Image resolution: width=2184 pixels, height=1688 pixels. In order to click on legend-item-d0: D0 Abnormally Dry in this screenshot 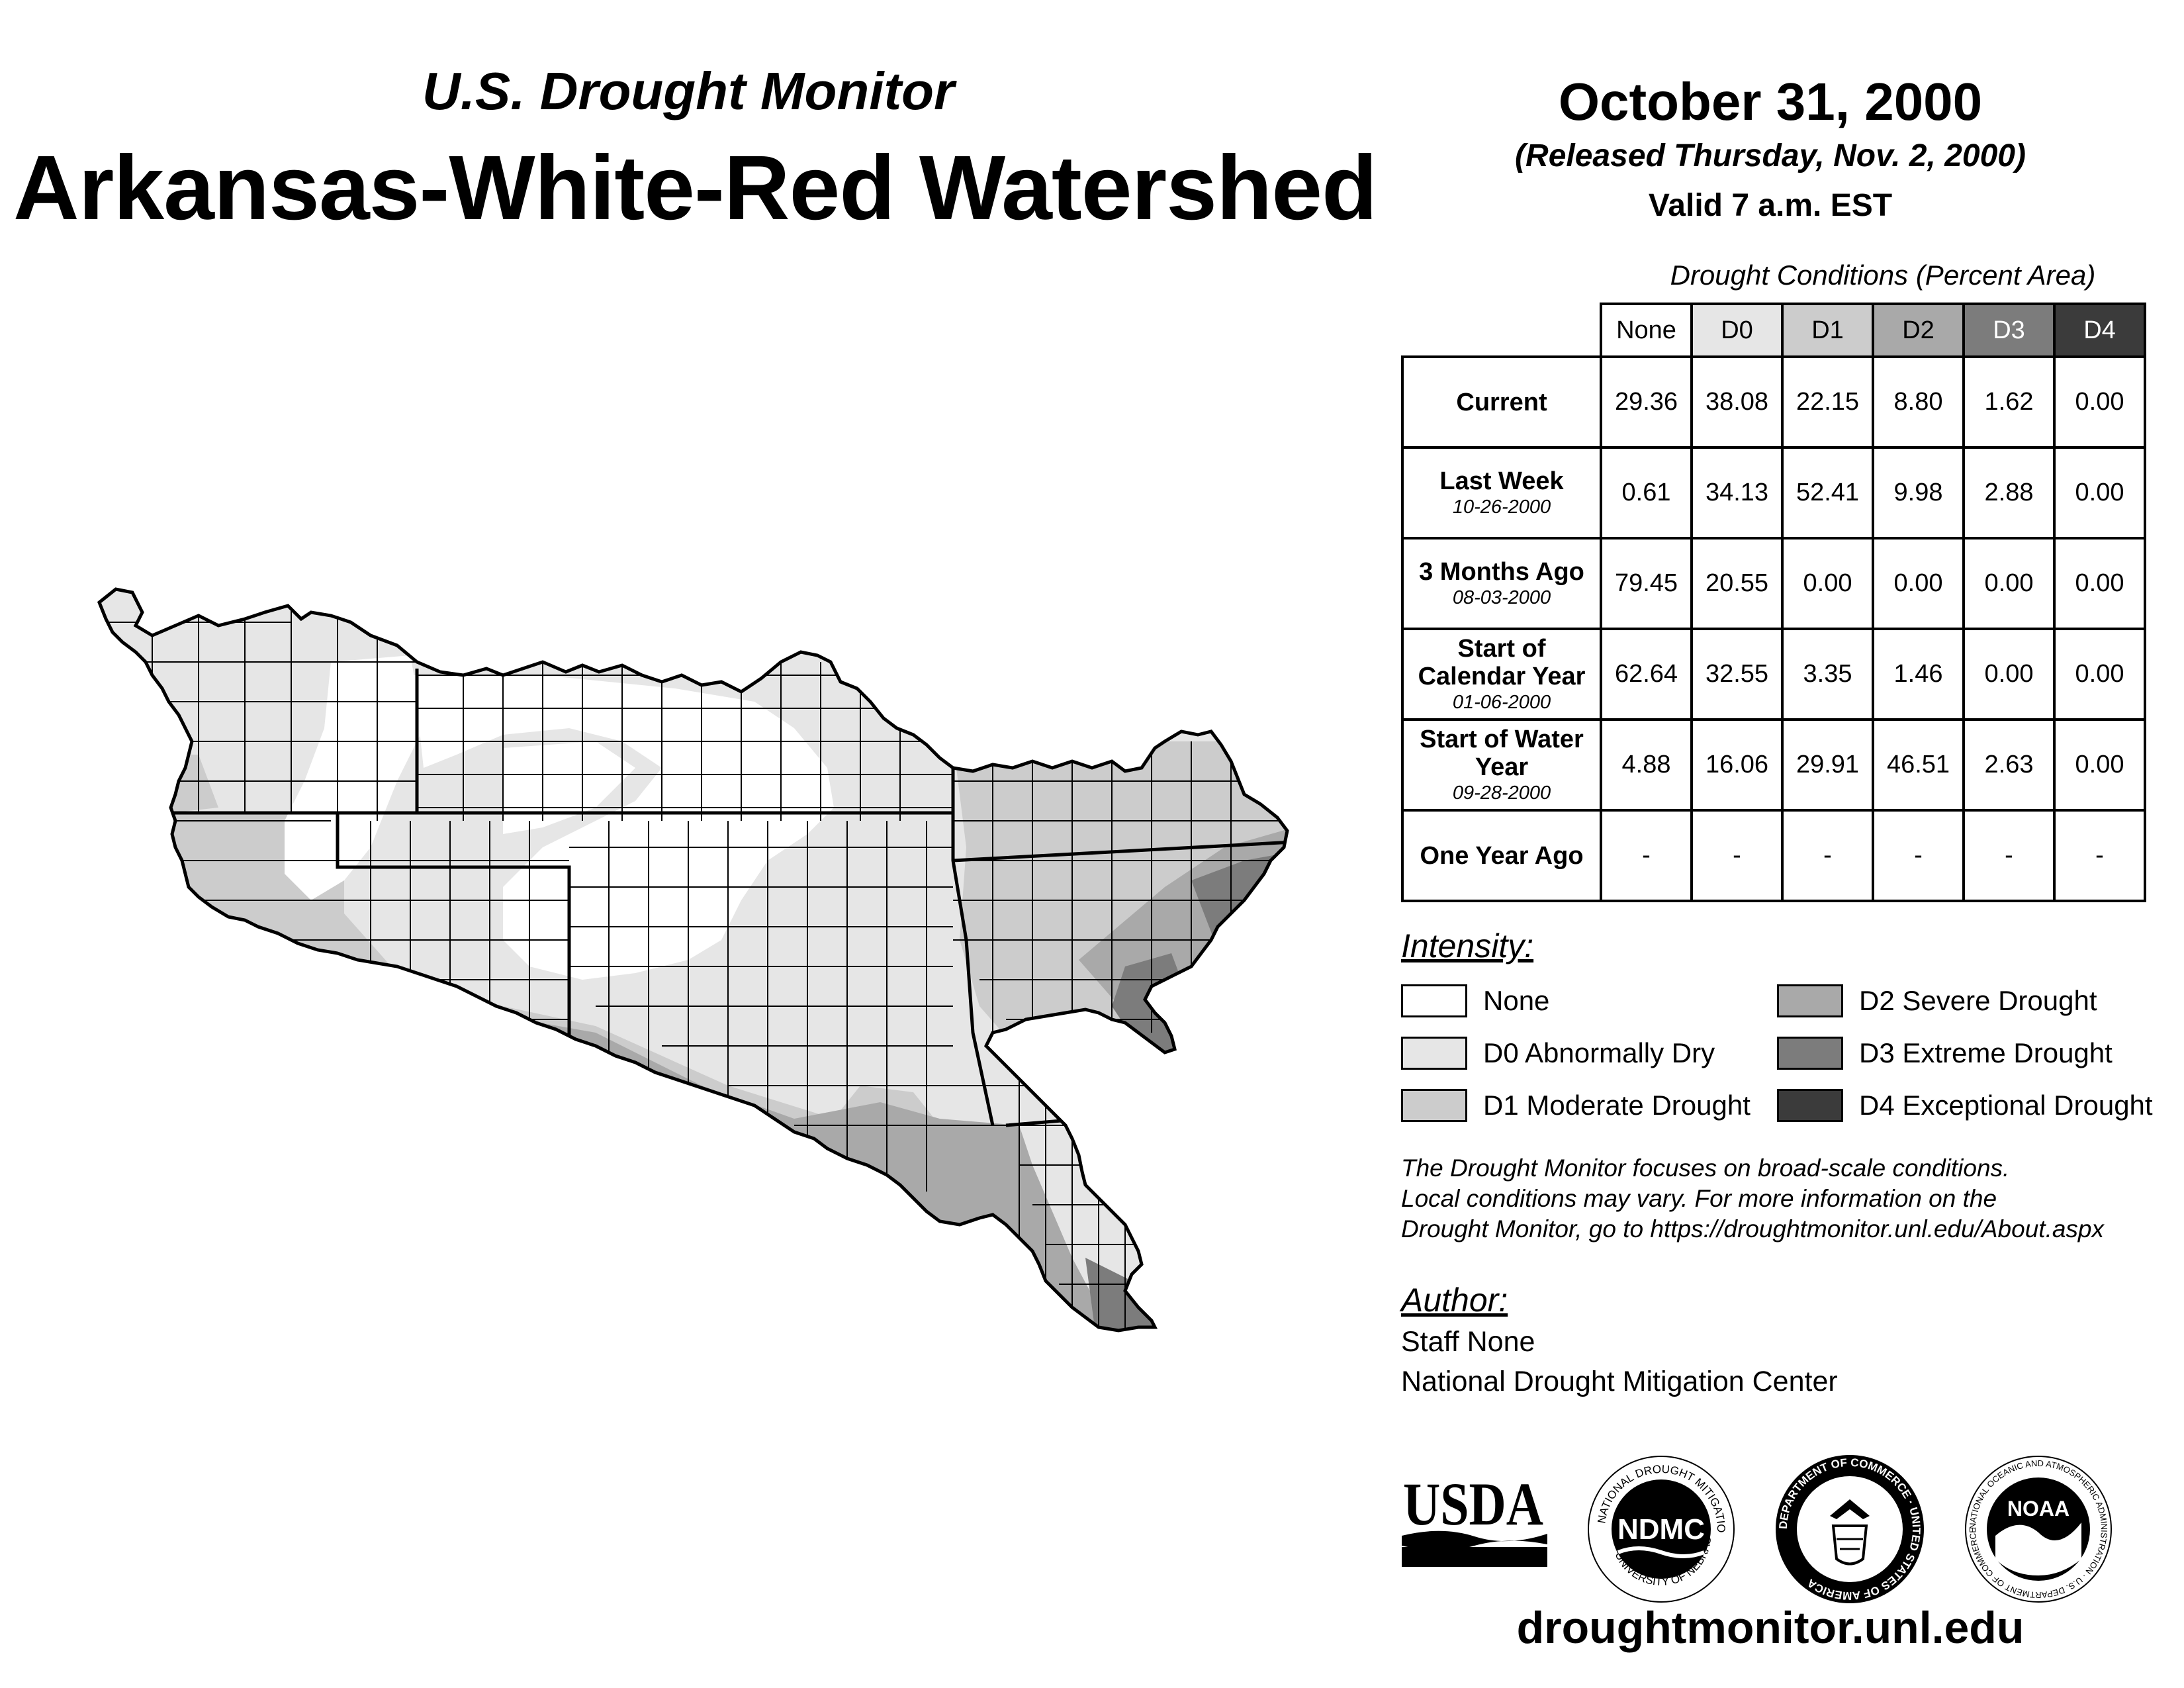, I will do `click(1558, 1053)`.